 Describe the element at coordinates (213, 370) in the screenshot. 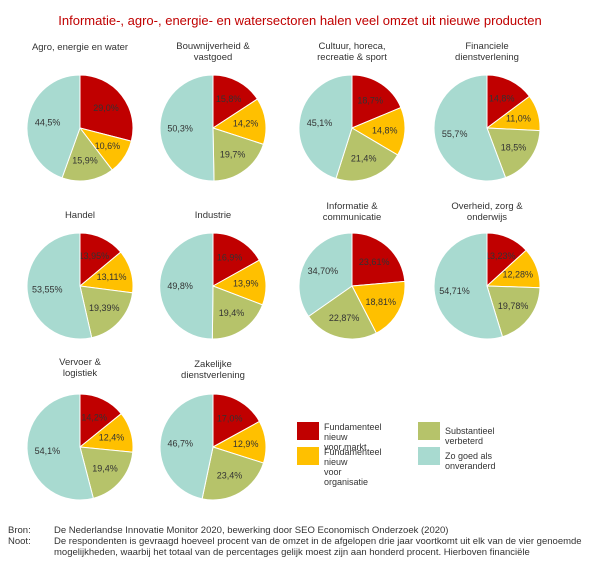

I see `pie-title: Zakelijke dienstverlening` at that location.